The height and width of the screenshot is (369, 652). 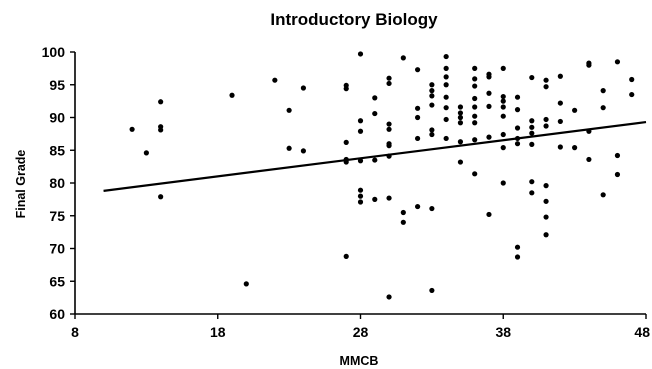 I want to click on y-tick-label: 95, so click(x=57, y=85).